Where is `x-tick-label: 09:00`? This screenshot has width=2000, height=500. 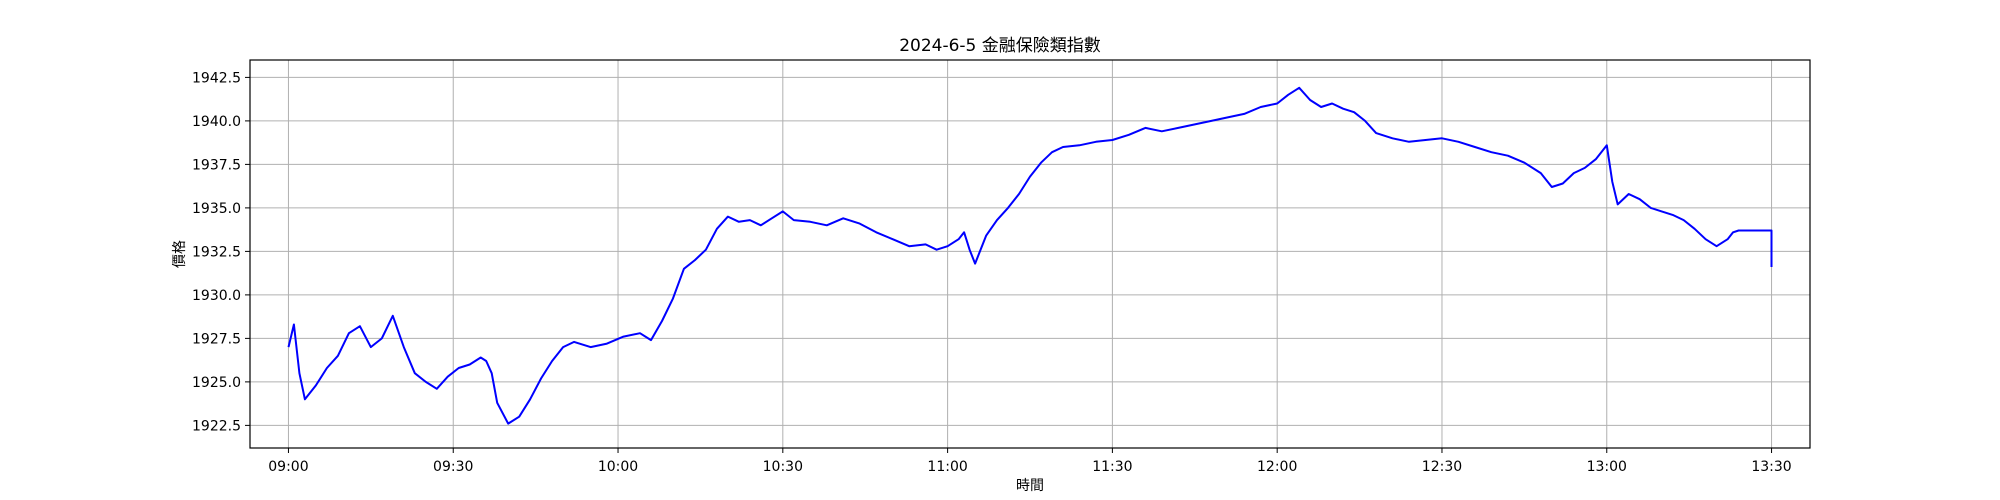 x-tick-label: 09:00 is located at coordinates (288, 467).